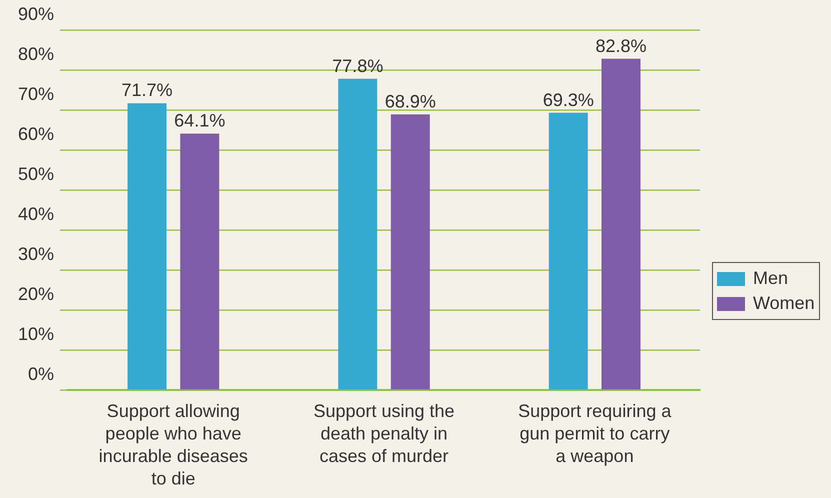 The width and height of the screenshot is (831, 498). I want to click on y-tick-label: 40%, so click(36, 214).